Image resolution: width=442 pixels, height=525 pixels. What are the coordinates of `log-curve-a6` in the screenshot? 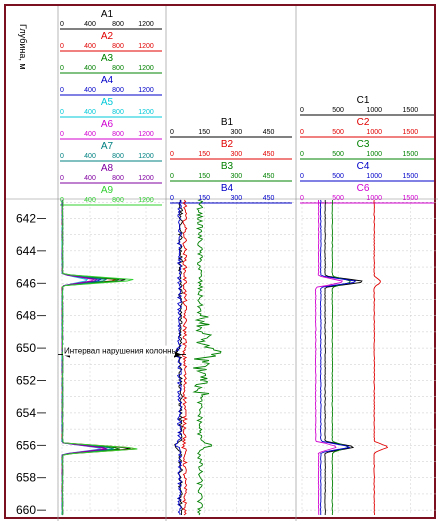 It's located at (83, 357).